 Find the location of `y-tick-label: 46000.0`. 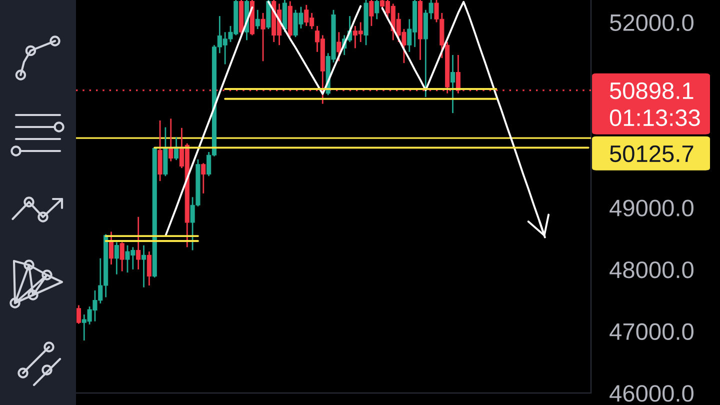

y-tick-label: 46000.0 is located at coordinates (652, 393).